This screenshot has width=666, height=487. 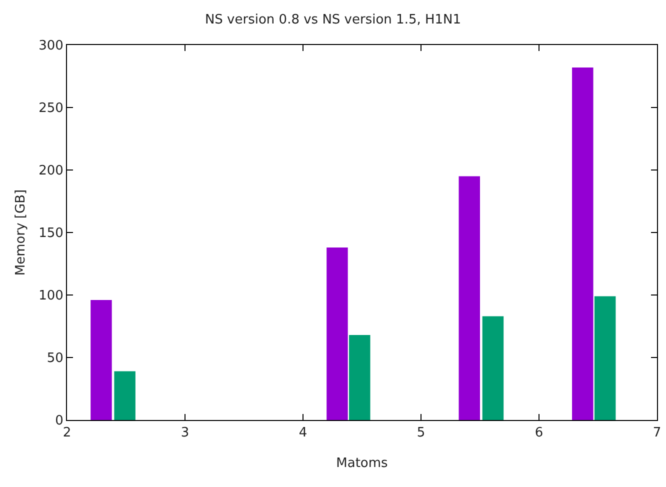 What do you see at coordinates (51, 46) in the screenshot?
I see `y-tick-label: 300` at bounding box center [51, 46].